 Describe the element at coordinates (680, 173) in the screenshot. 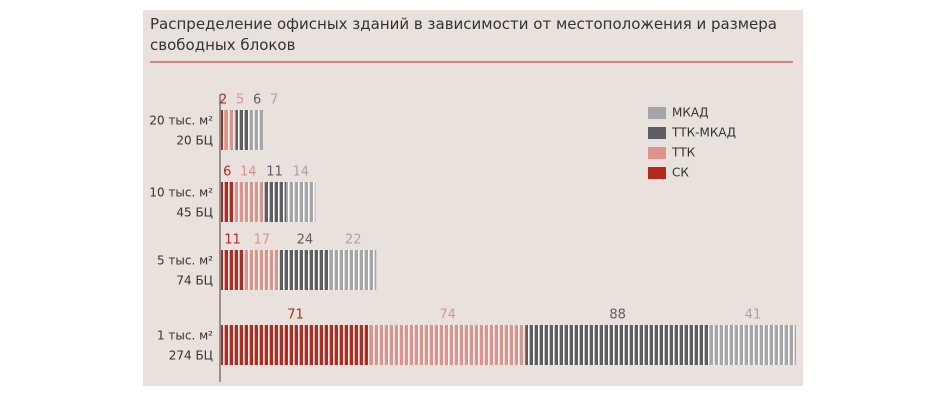

I see `legend-label: СК` at that location.